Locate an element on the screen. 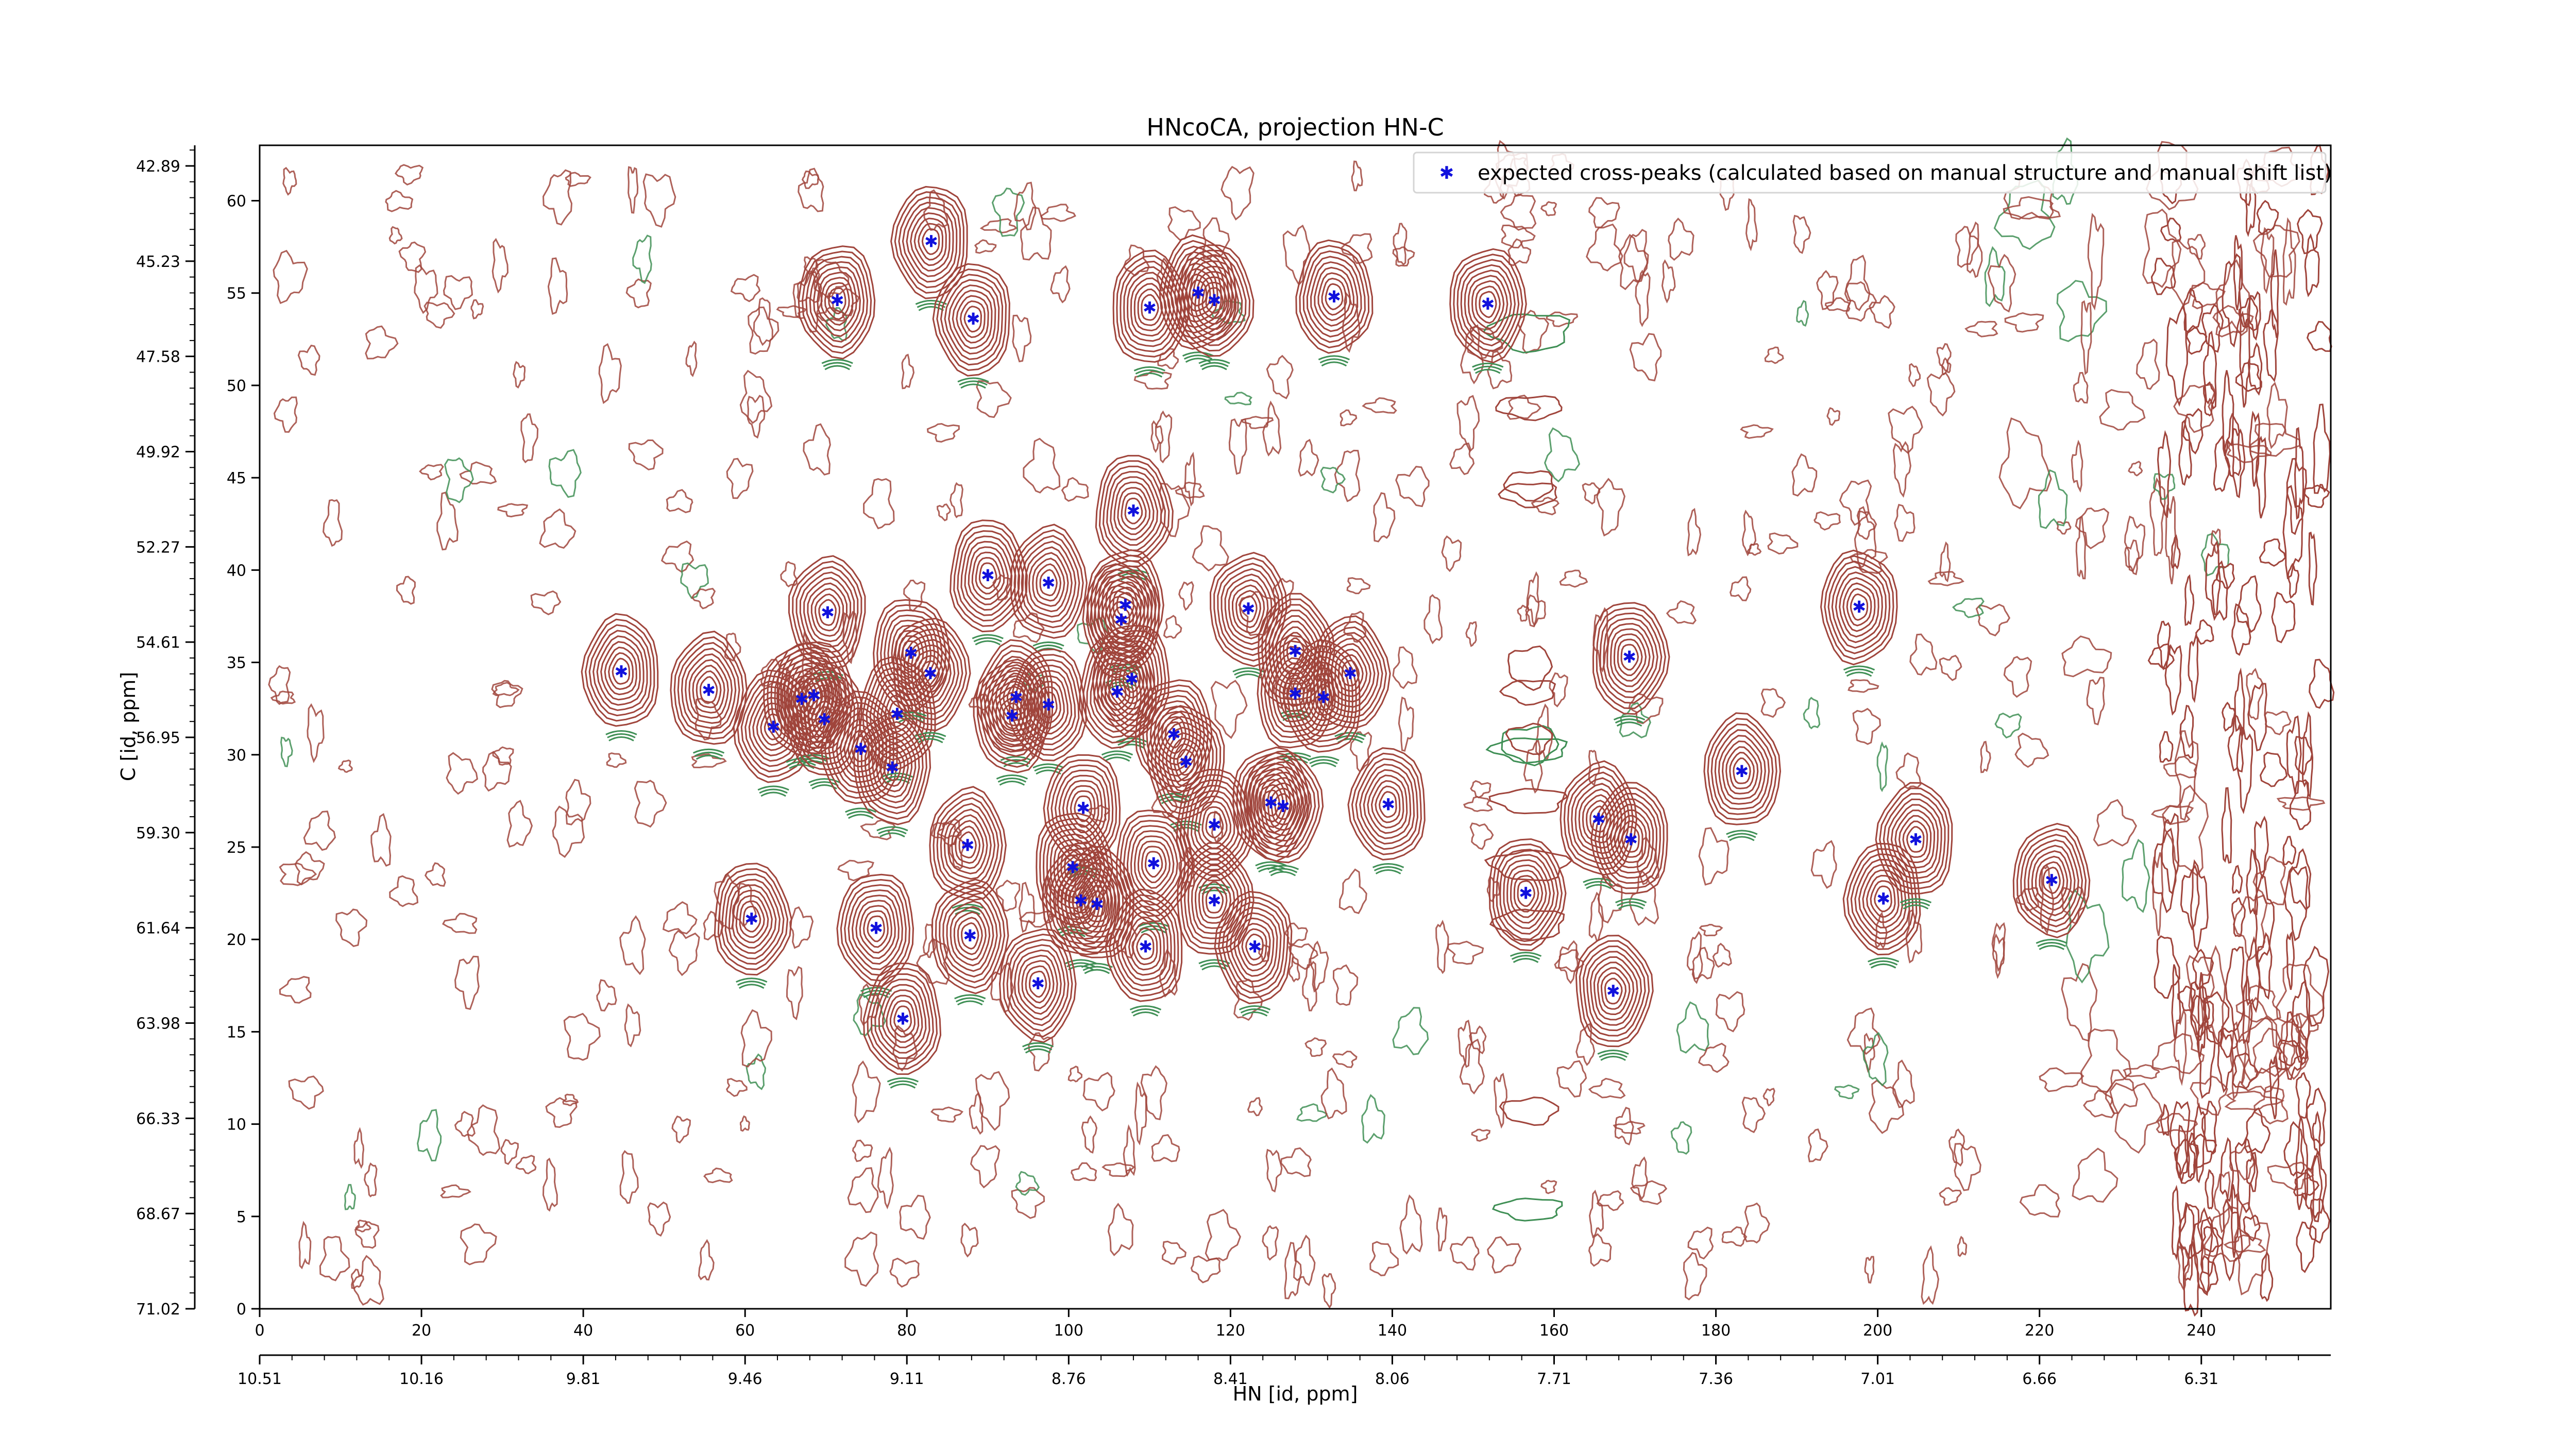  x-tick-label: 80 is located at coordinates (907, 1331).